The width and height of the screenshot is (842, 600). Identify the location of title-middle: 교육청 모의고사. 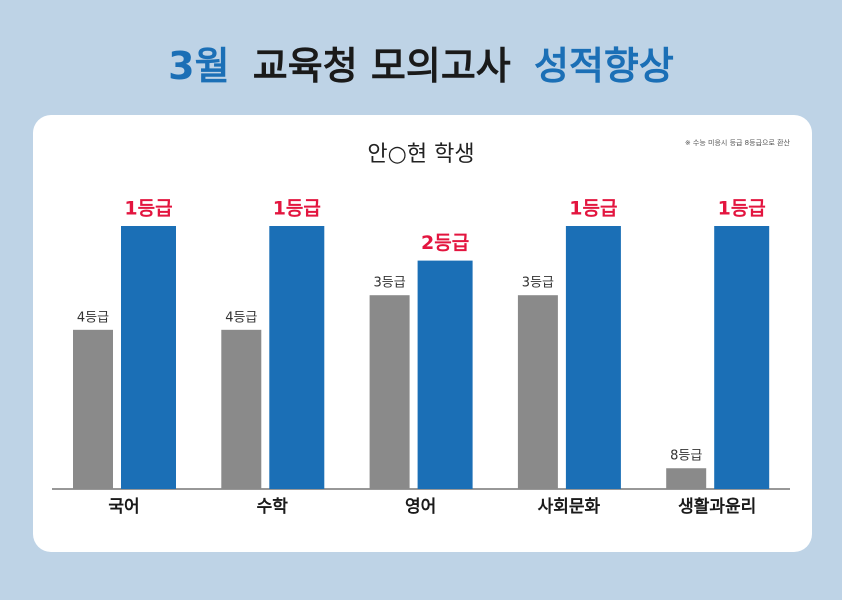
(382, 66).